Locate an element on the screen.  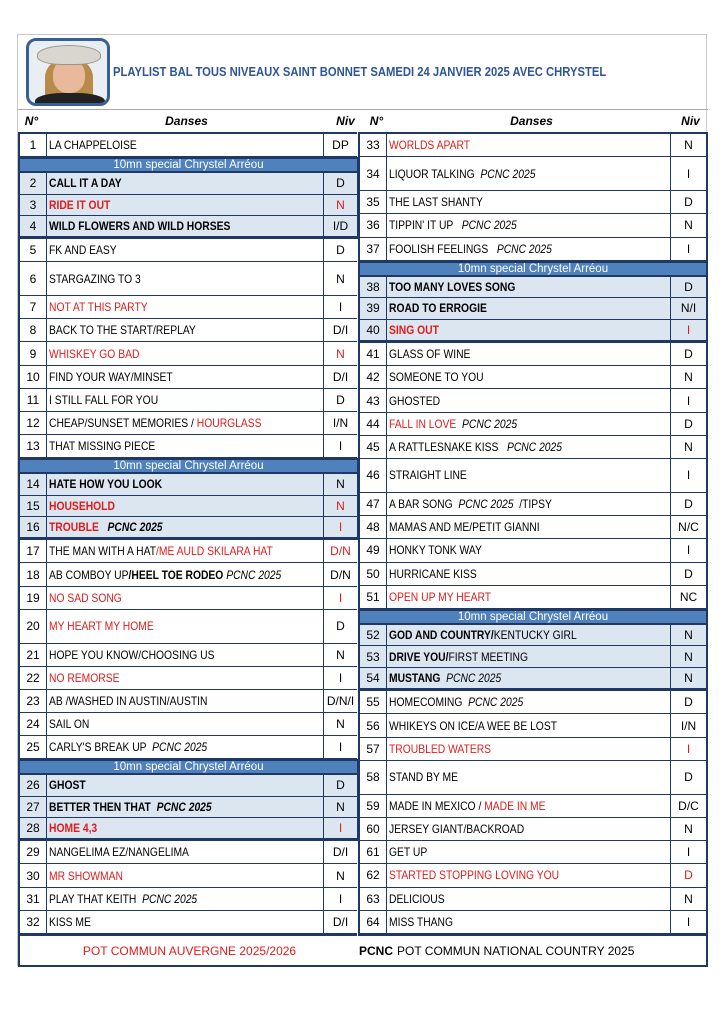
footer-legend-pcnc: PCNC POT COMMUN NATIONAL COUNTRY 2025 is located at coordinates (532, 951).